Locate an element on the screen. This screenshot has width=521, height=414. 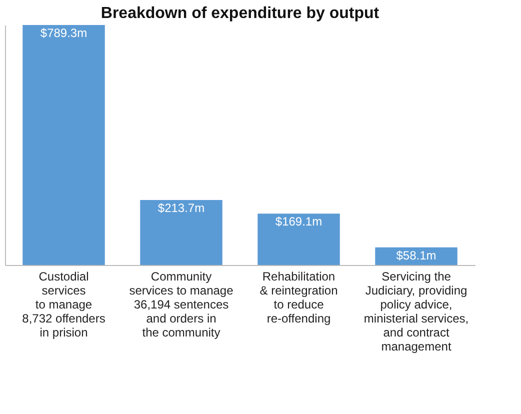
x-tick-label: Rehabilitation & reintegration to reduce re-offending is located at coordinates (299, 298).